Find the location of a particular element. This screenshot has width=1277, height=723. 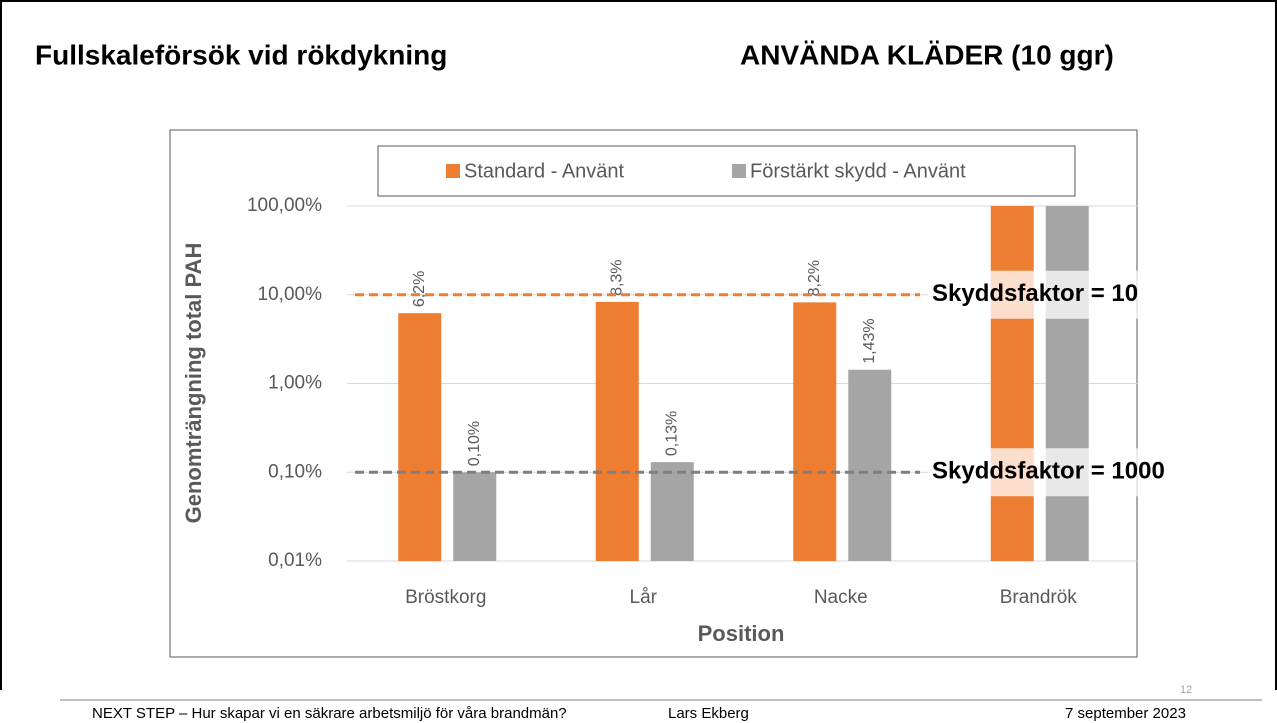

value-label: 1,43% is located at coordinates (869, 340).